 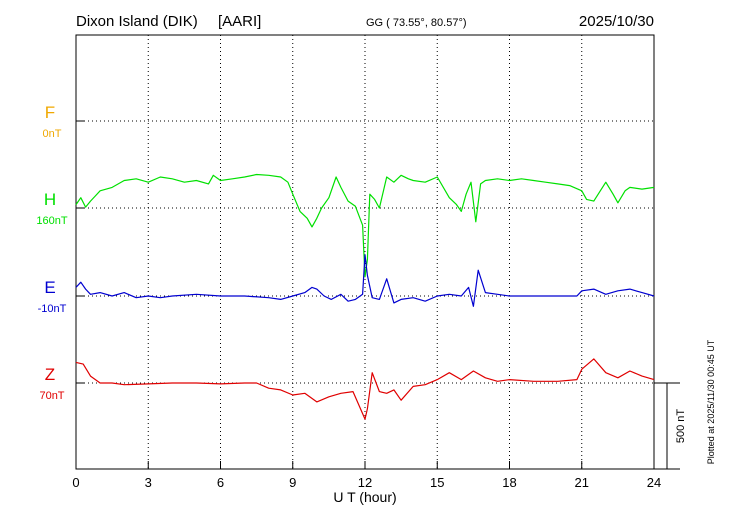 What do you see at coordinates (292, 482) in the screenshot?
I see `x-tick-label: 9` at bounding box center [292, 482].